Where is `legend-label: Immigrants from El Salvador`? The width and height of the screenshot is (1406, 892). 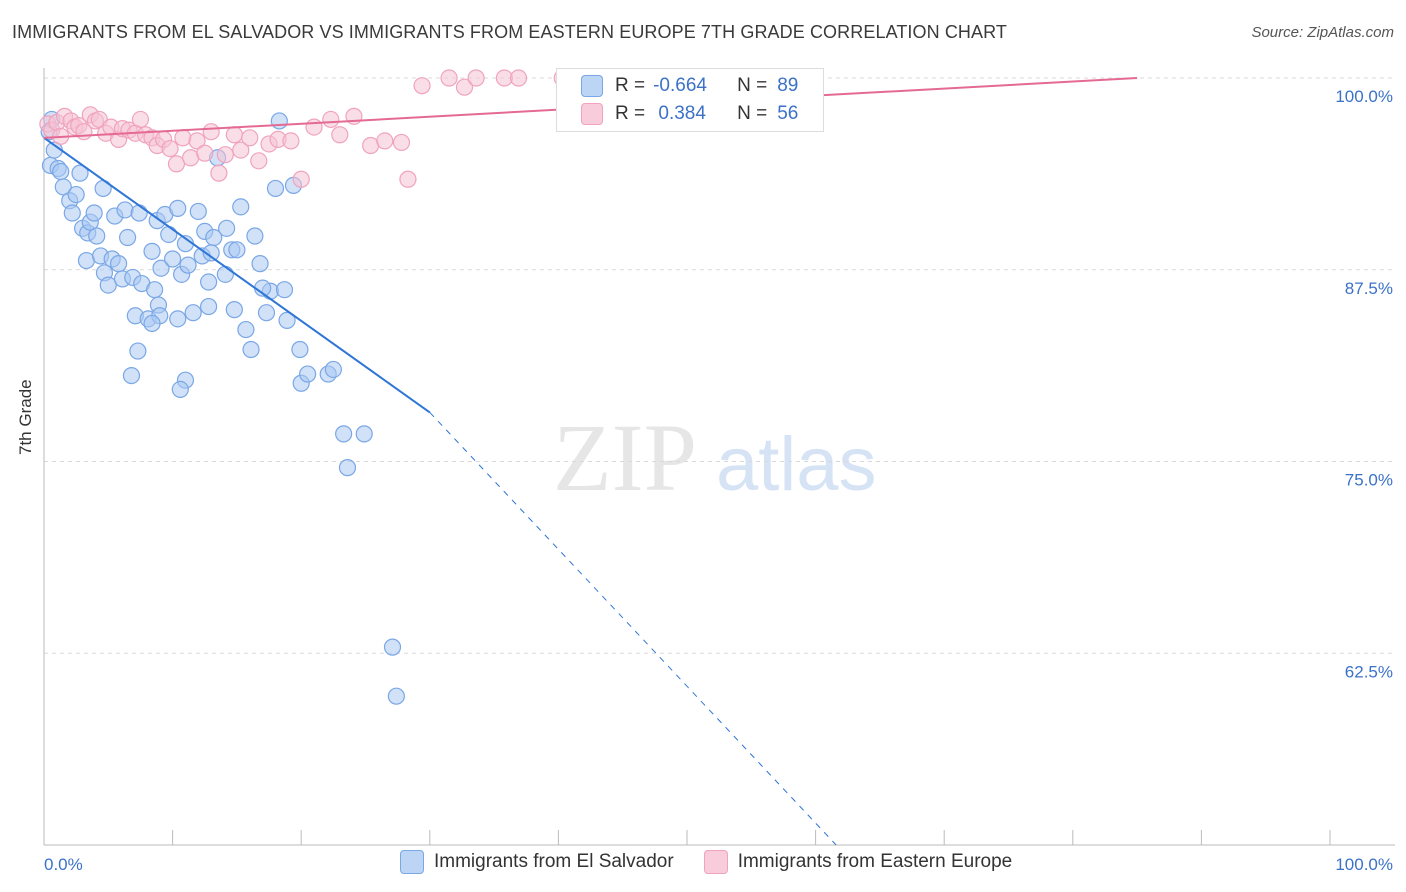
legend-label: Immigrants from El Salvador is located at coordinates (554, 861).